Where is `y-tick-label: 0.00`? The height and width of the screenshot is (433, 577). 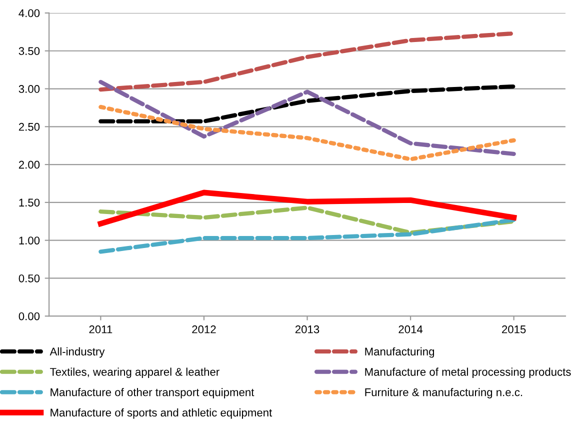 y-tick-label: 0.00 is located at coordinates (29, 316).